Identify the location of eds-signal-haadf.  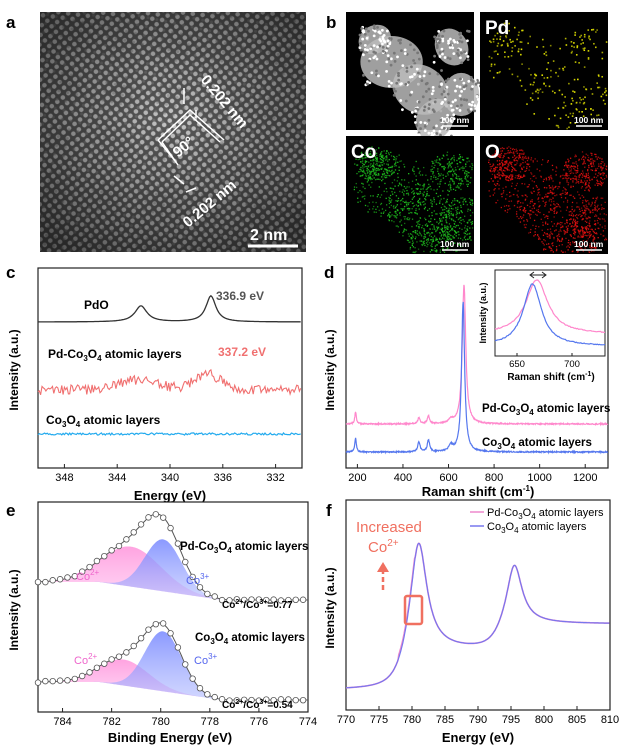
(420, 82).